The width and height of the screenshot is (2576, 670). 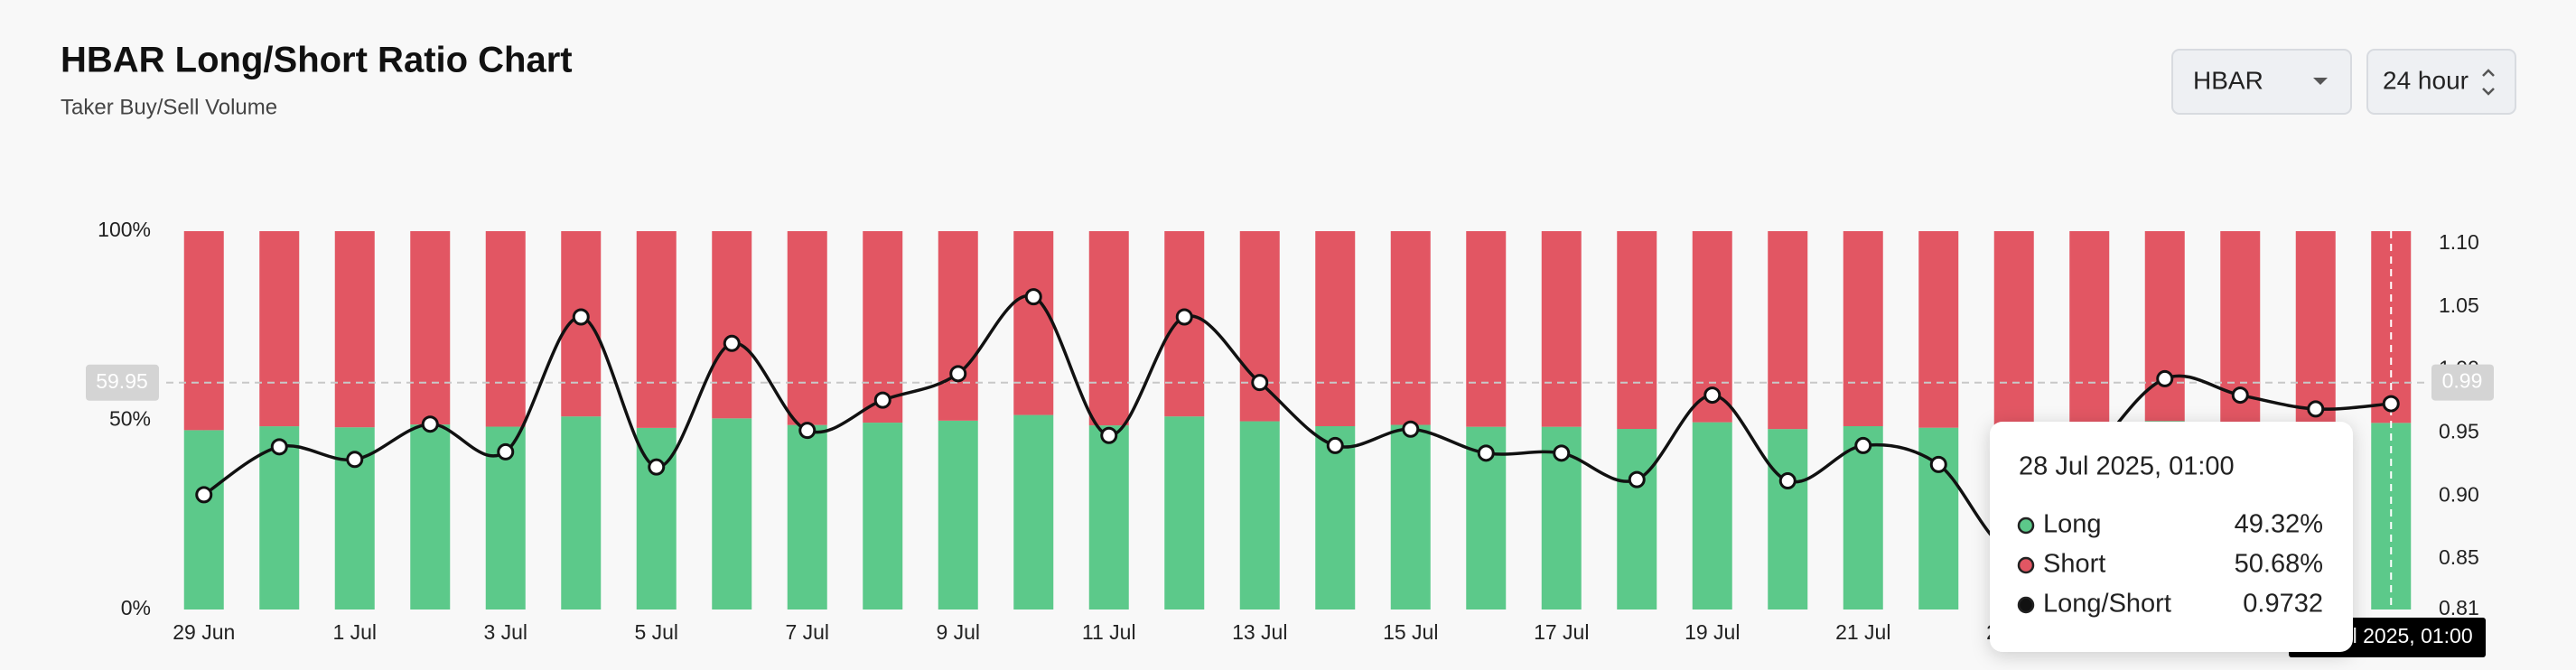 I want to click on tooltip-title: 28 Jul 2025, 01:00, so click(x=2127, y=466).